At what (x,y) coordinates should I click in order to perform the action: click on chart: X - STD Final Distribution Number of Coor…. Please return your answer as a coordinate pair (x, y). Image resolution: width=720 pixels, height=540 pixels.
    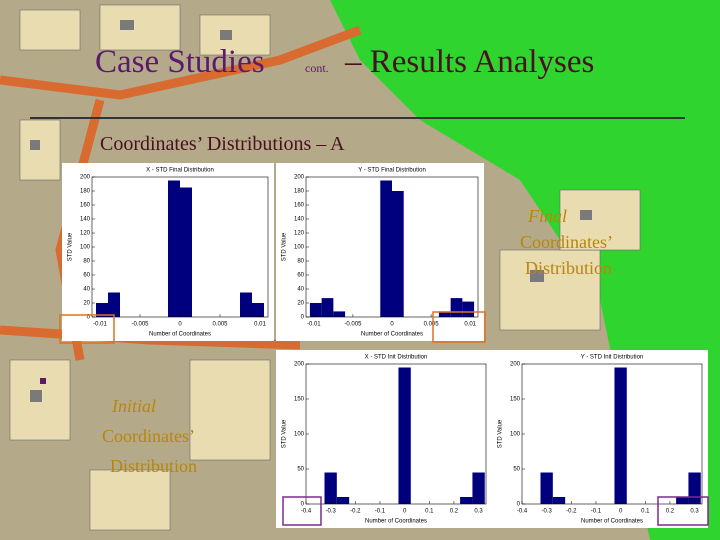
    Looking at the image, I should click on (168, 252).